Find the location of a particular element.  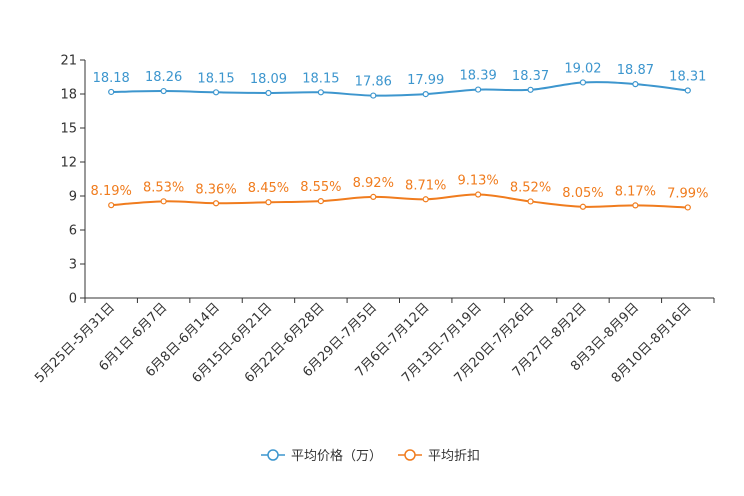

data-label: 18.09 is located at coordinates (268, 79).